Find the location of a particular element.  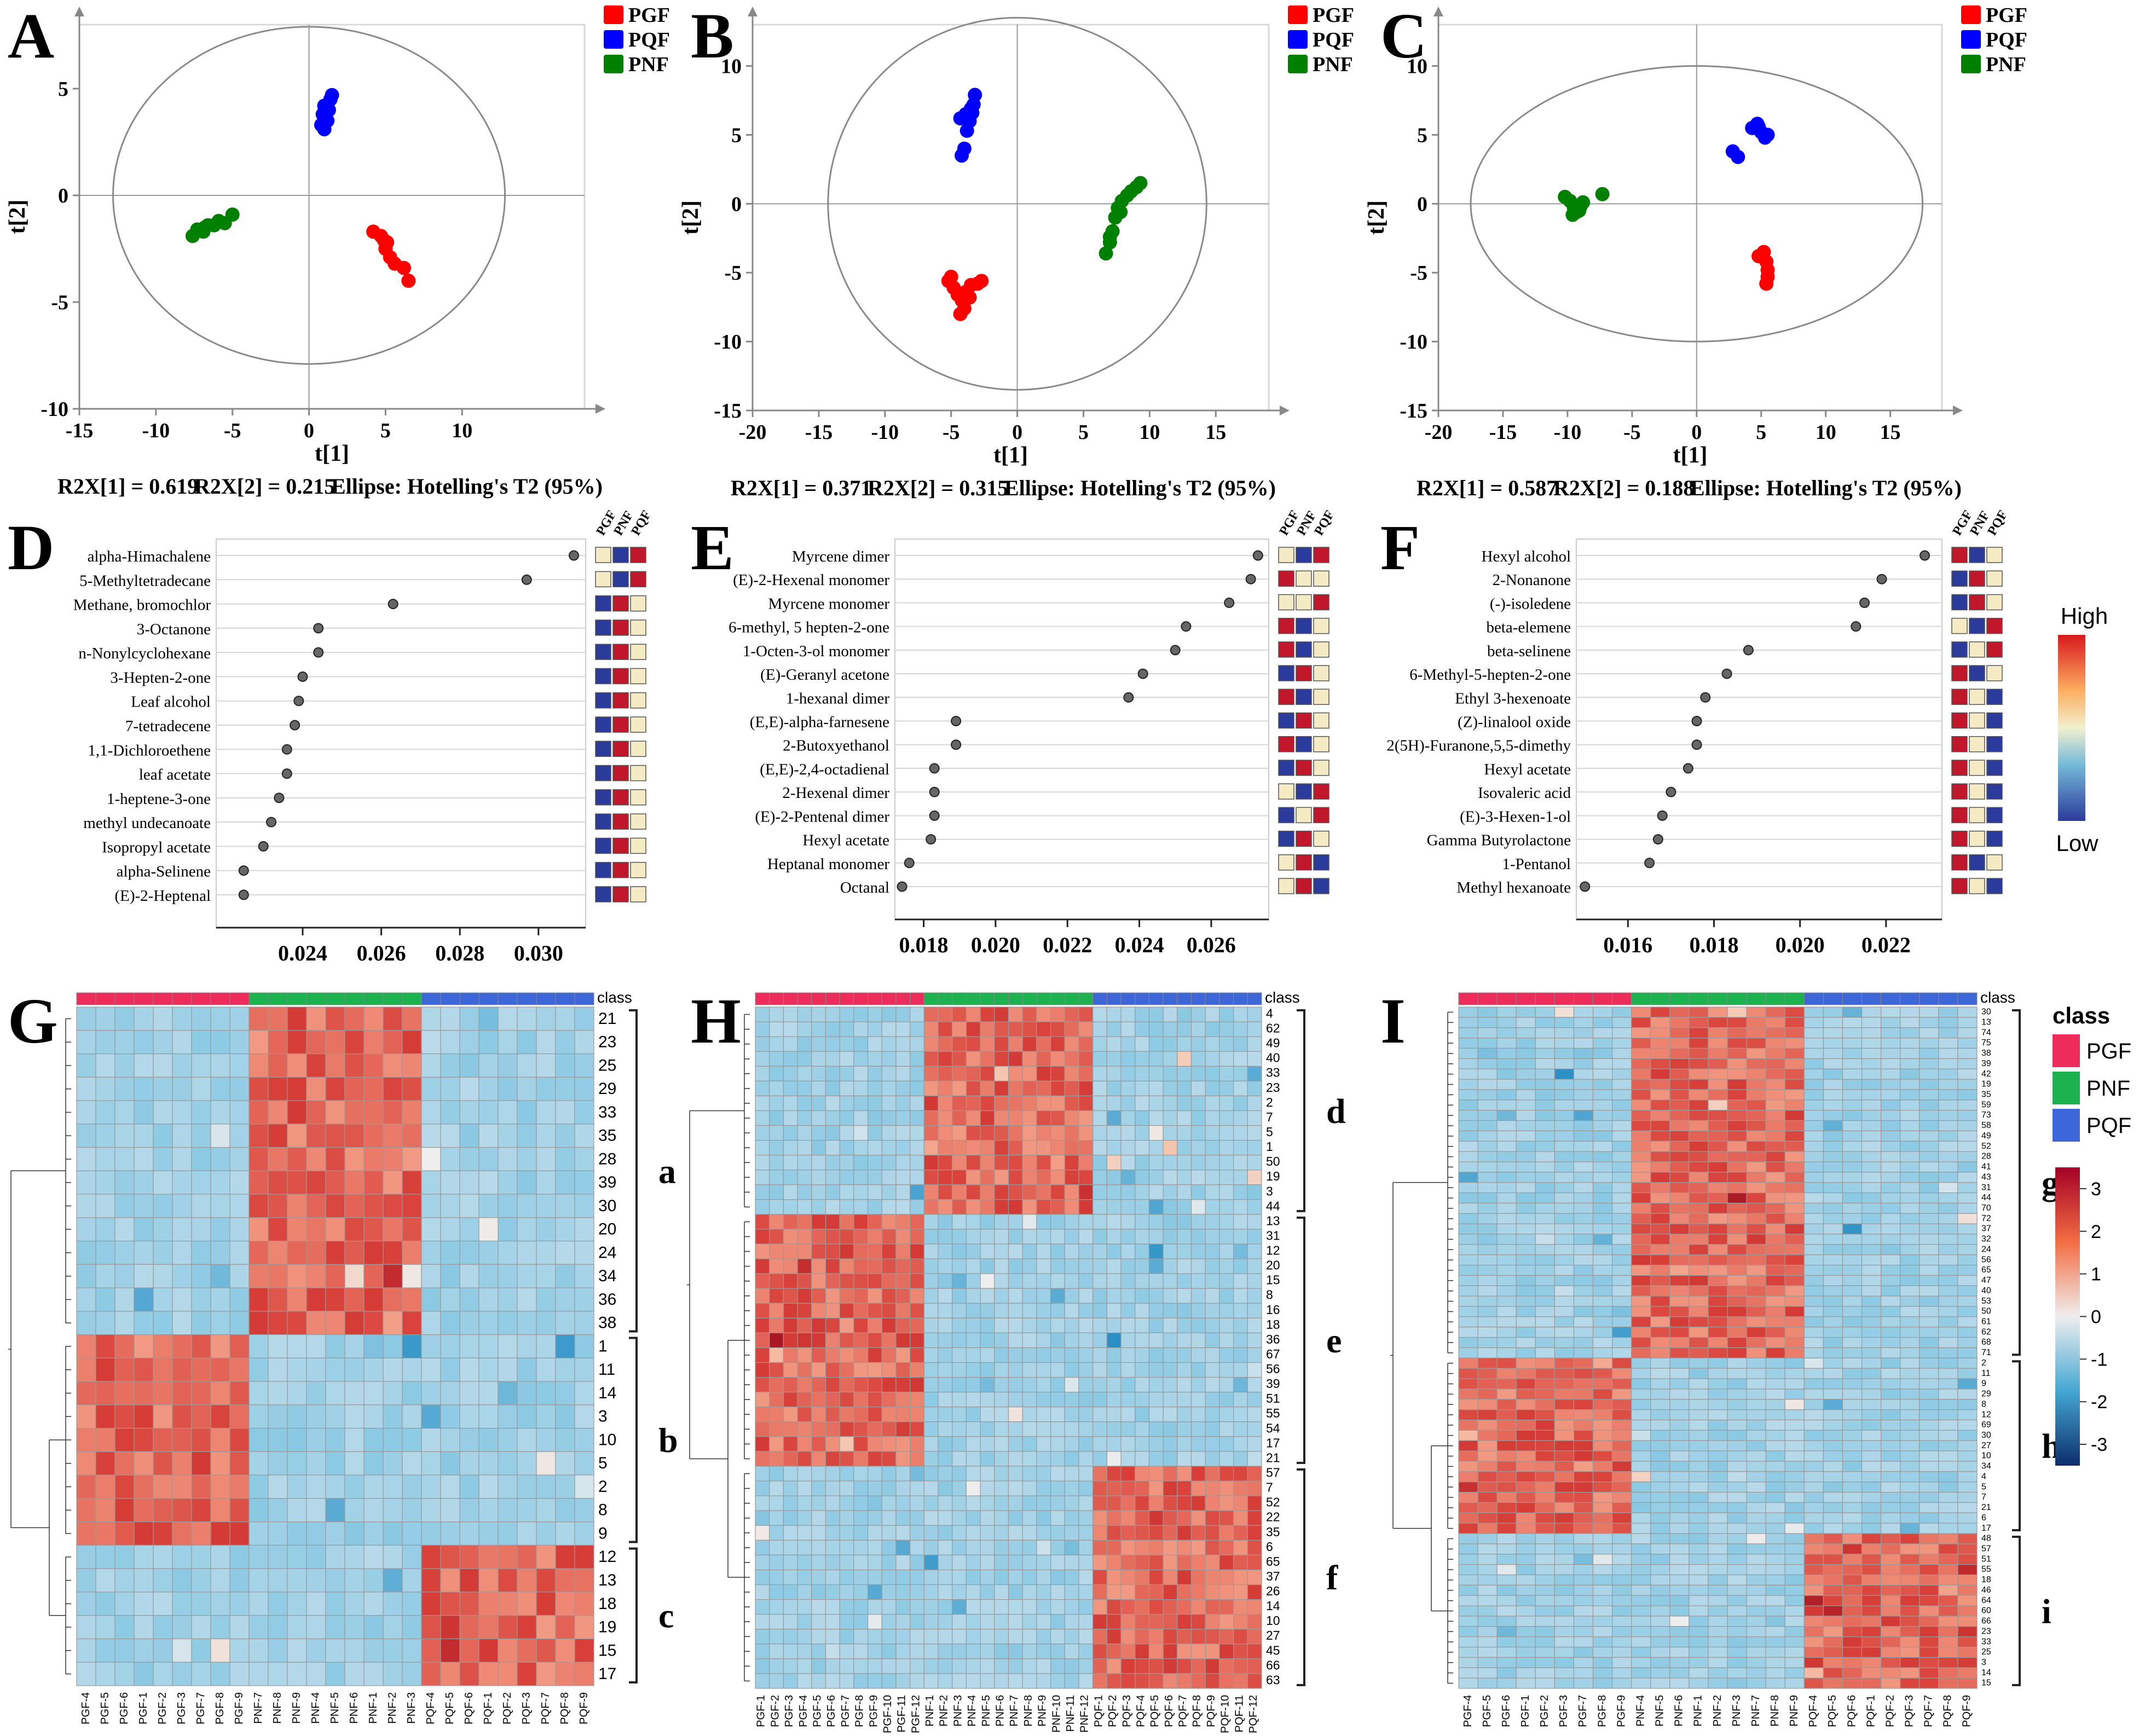

compound-label: 1-heptene-3-one is located at coordinates (159, 799).